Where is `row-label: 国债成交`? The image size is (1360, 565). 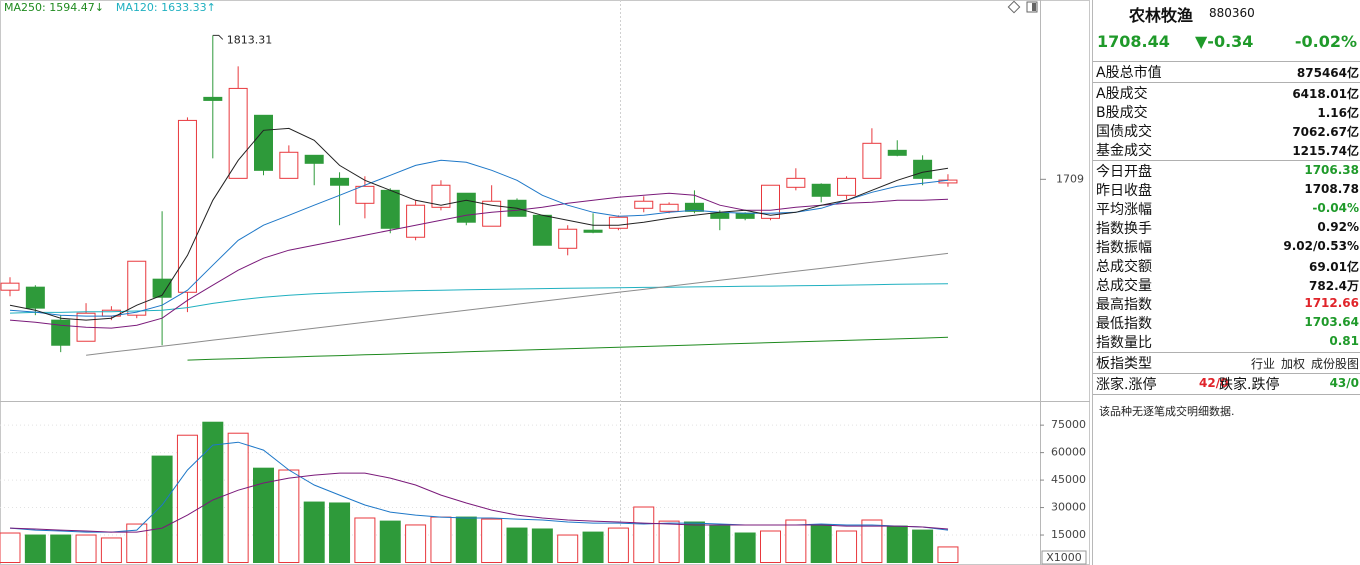
row-label: 国债成交 is located at coordinates (1124, 132).